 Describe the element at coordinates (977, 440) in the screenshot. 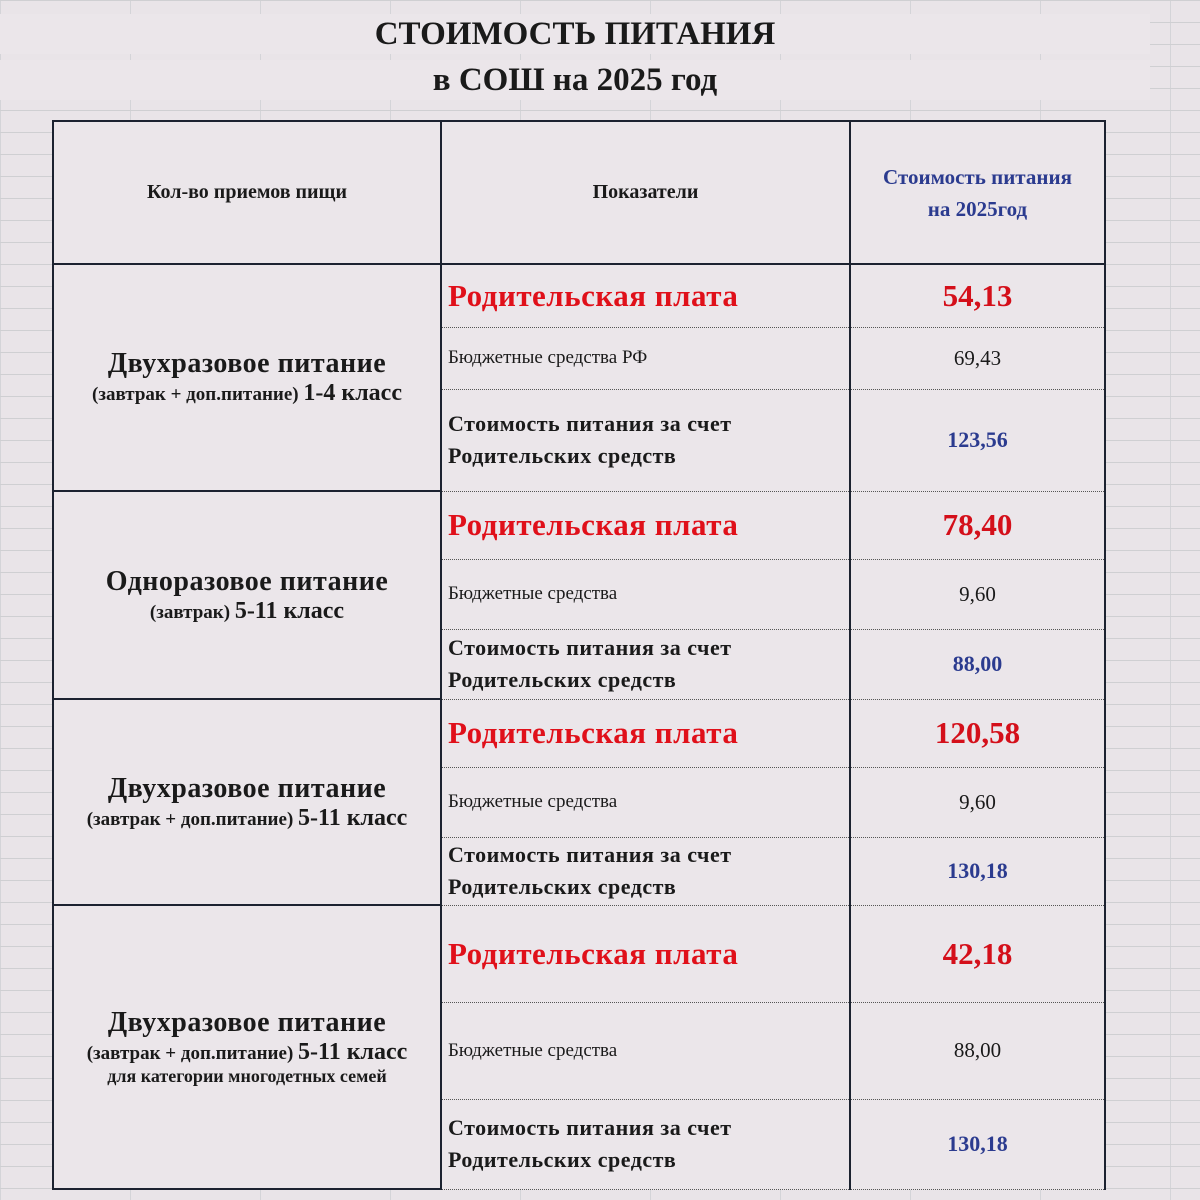

I see `total-value: 123,56` at that location.